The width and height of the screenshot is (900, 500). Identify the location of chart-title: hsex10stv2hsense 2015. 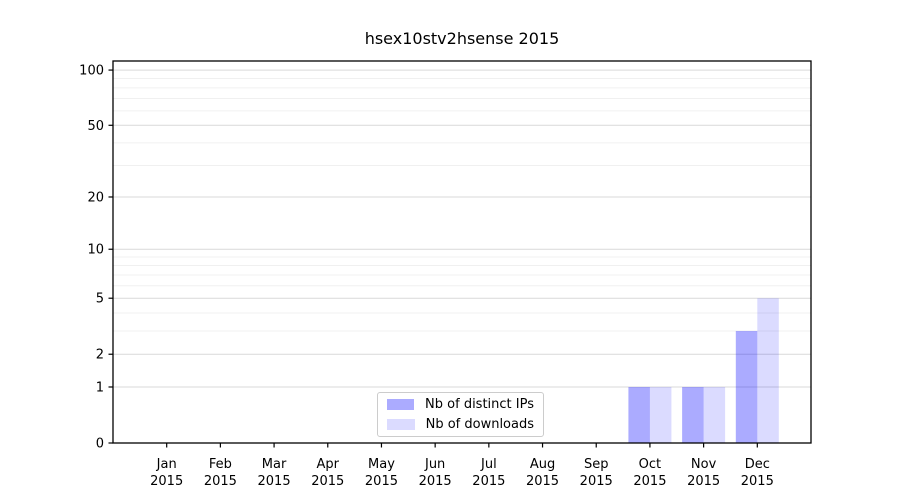
(462, 38).